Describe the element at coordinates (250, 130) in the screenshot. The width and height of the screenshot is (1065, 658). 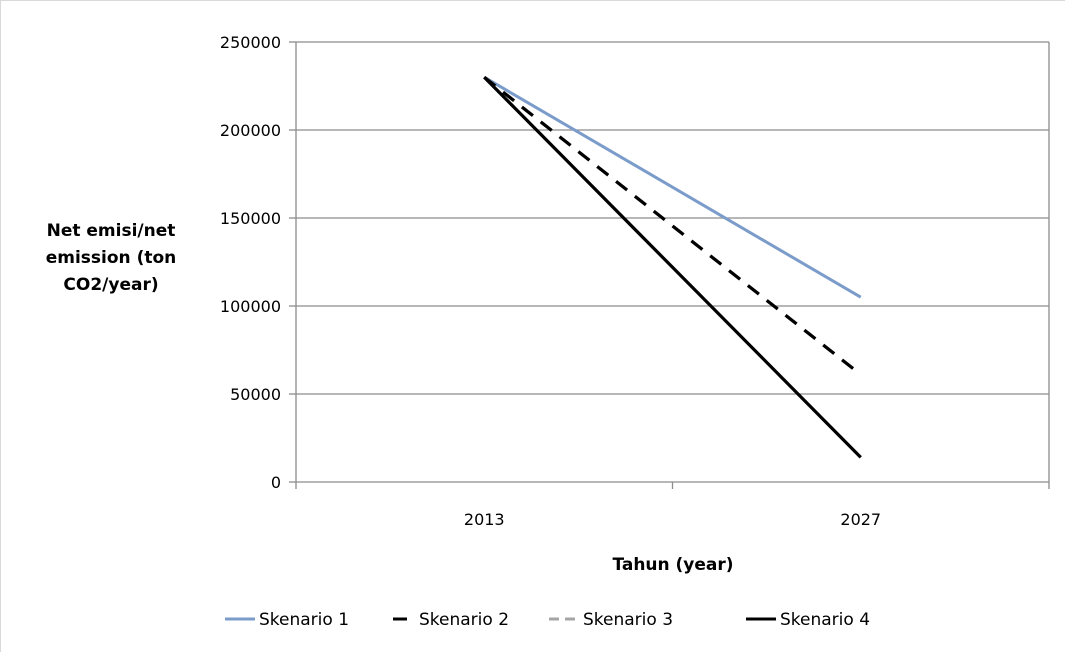
I see `y-tick-label: 200000` at that location.